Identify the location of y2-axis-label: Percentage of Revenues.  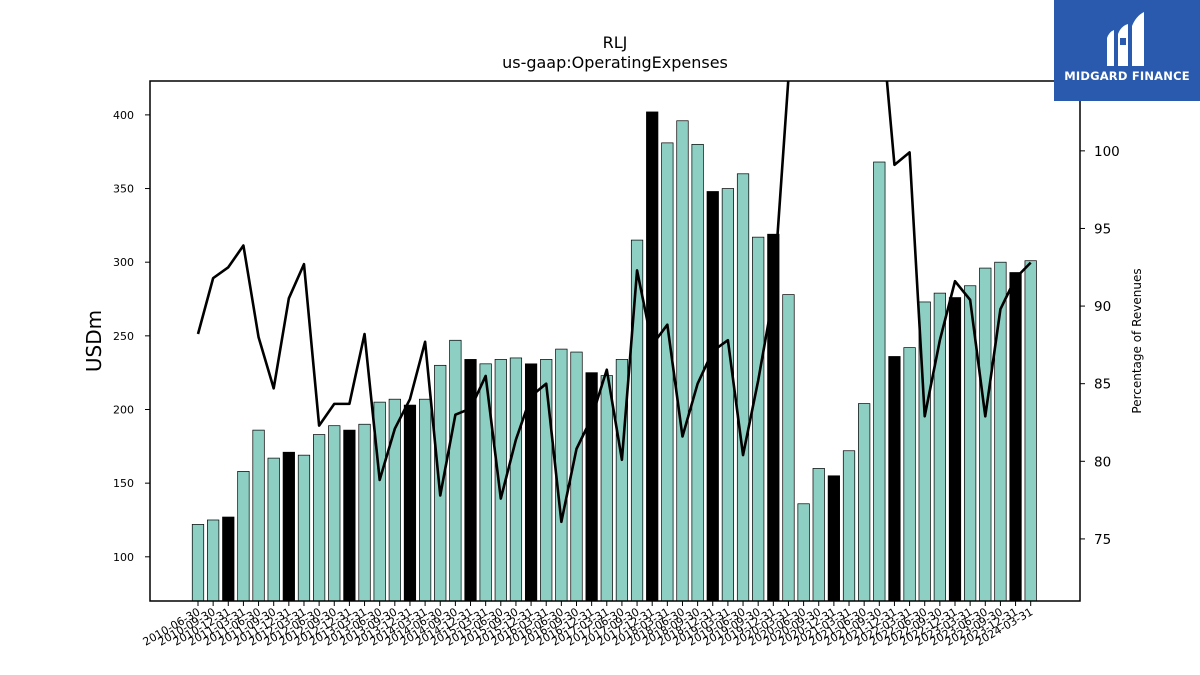
(1137, 340).